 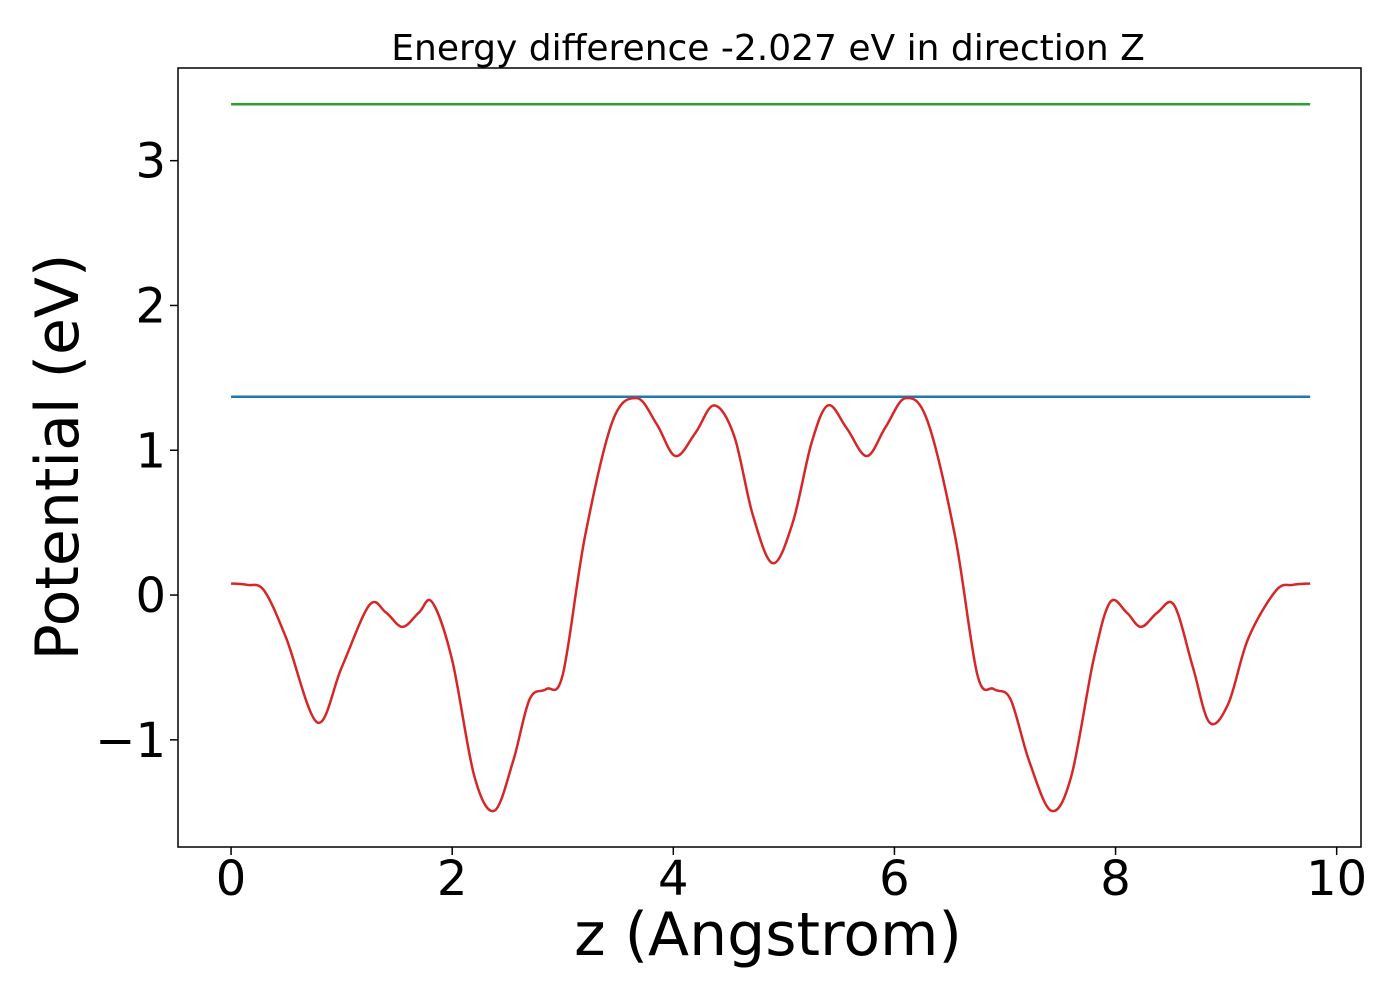 What do you see at coordinates (150, 451) in the screenshot?
I see `y-tick-label: 1` at bounding box center [150, 451].